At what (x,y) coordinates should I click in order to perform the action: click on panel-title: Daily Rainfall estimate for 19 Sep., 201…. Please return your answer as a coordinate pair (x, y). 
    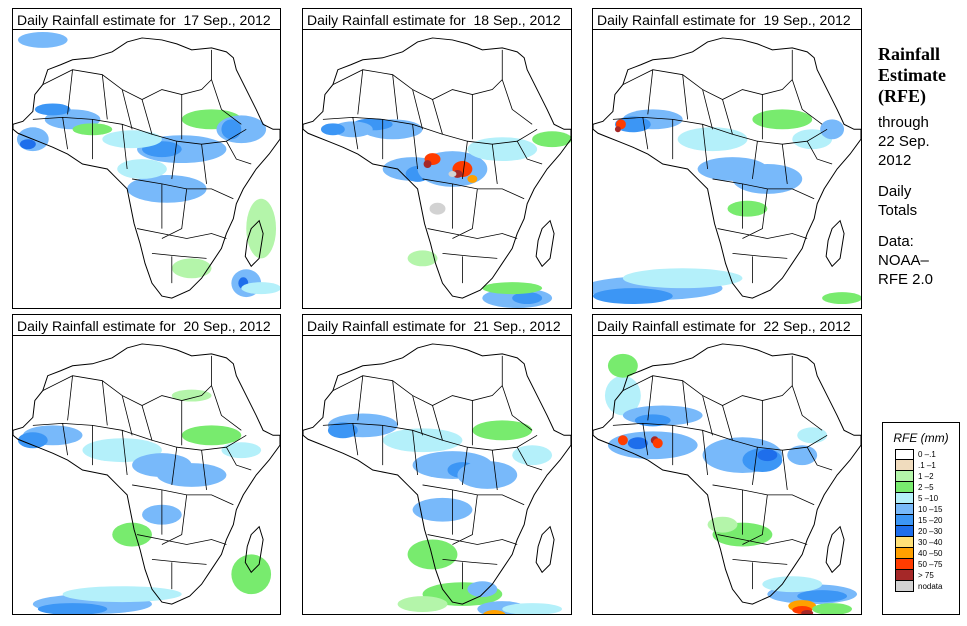
    Looking at the image, I should click on (727, 19).